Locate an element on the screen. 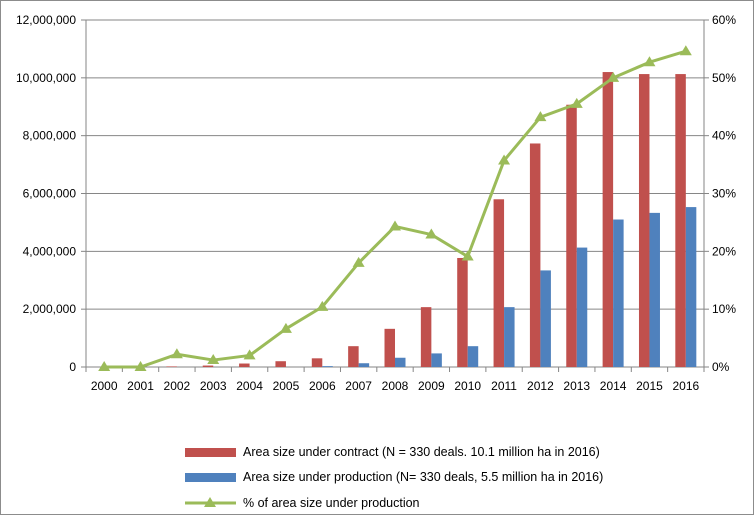 The width and height of the screenshot is (754, 515). x-axis-tick-label: 2007 is located at coordinates (358, 386).